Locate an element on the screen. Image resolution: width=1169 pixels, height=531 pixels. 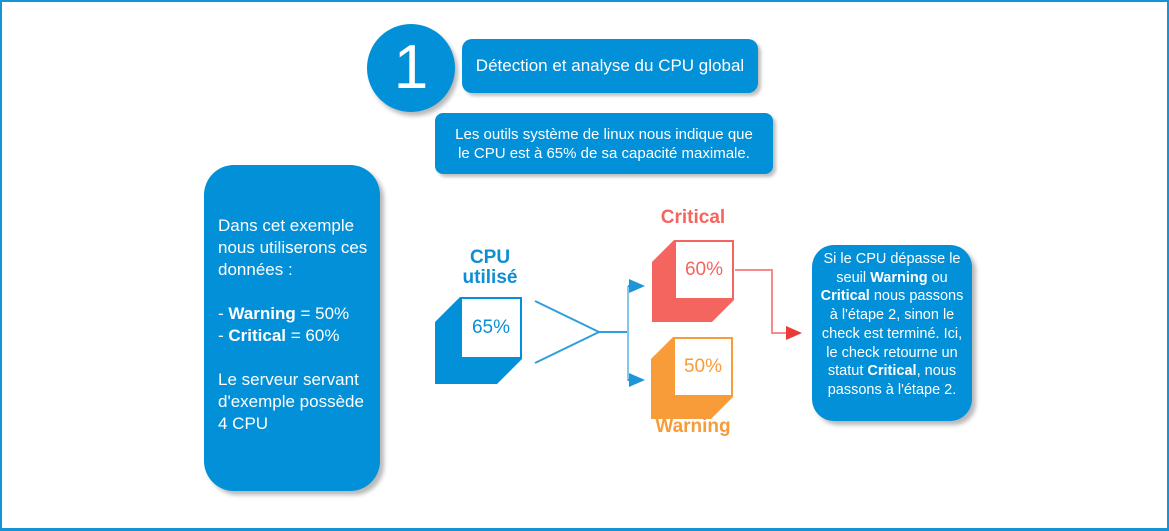
warning-label: Warning is located at coordinates (693, 426).